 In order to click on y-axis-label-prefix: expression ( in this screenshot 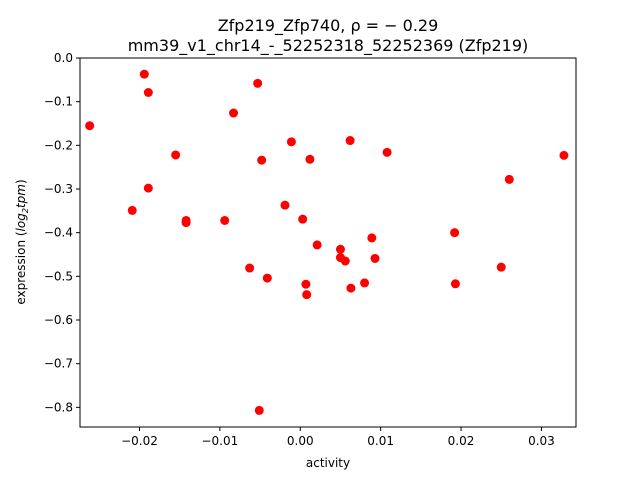, I will do `click(21, 267)`.